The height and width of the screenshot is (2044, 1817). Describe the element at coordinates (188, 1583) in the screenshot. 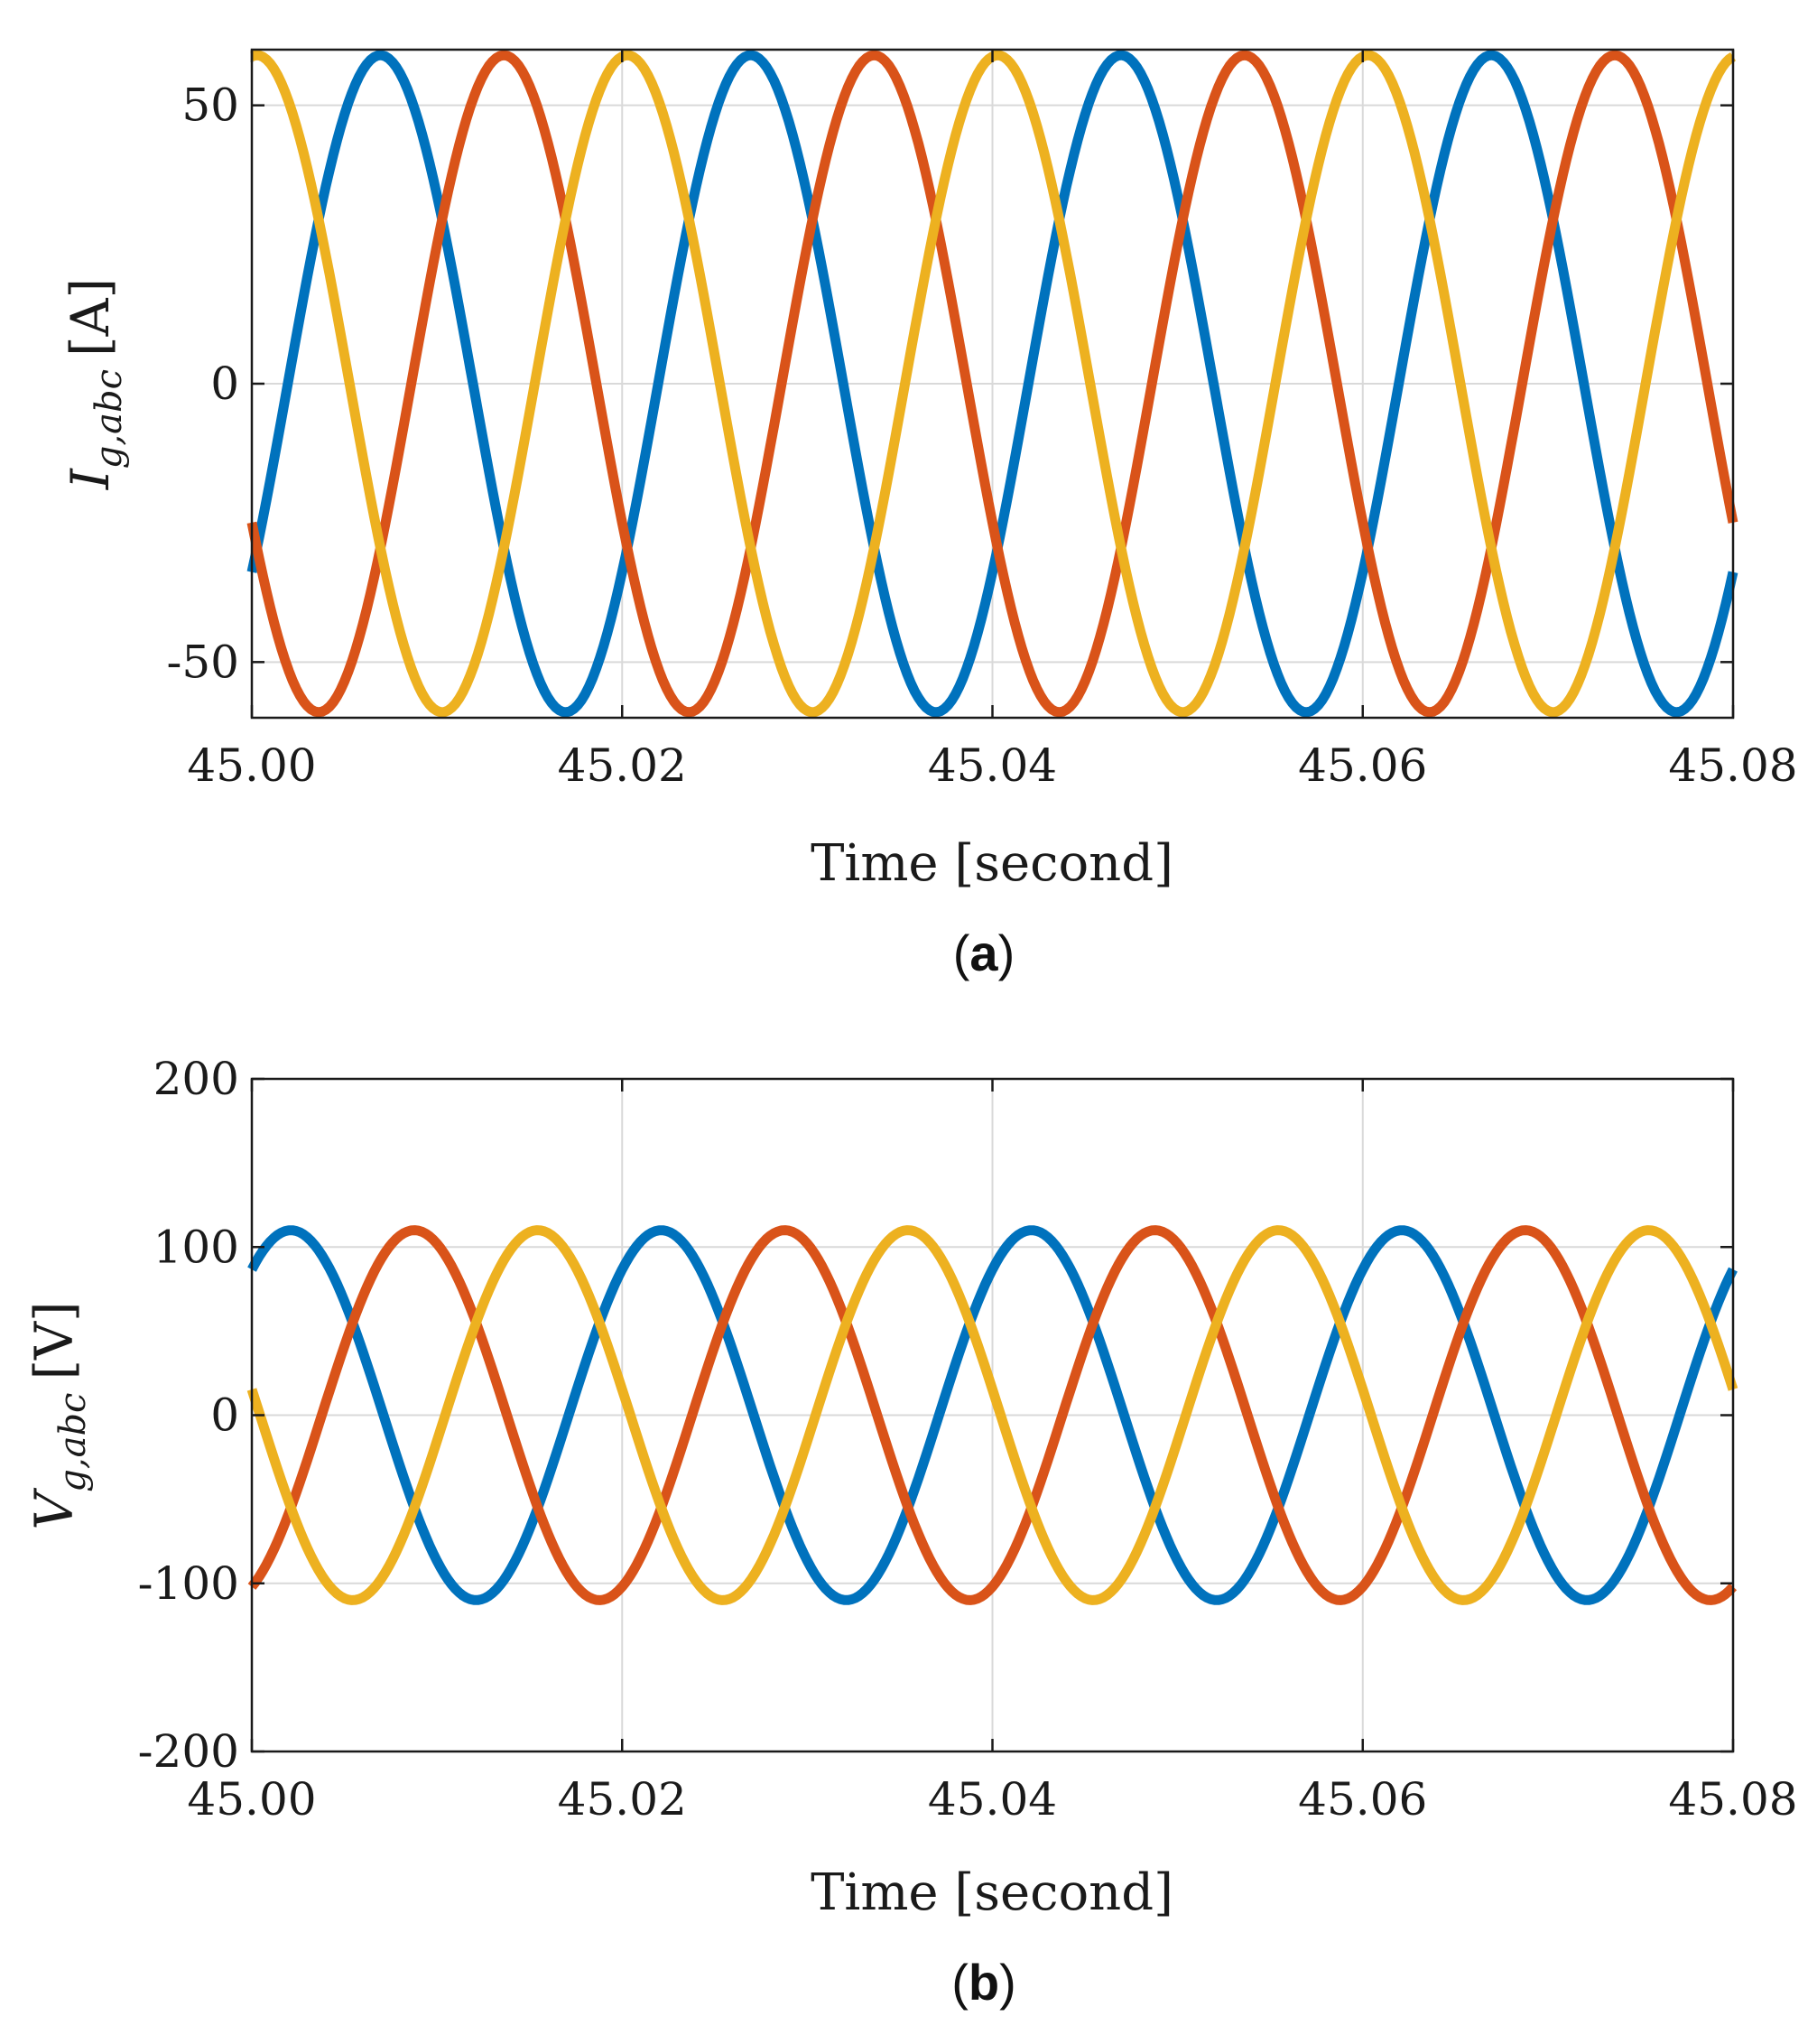

I see `y-tick-label: -100` at that location.